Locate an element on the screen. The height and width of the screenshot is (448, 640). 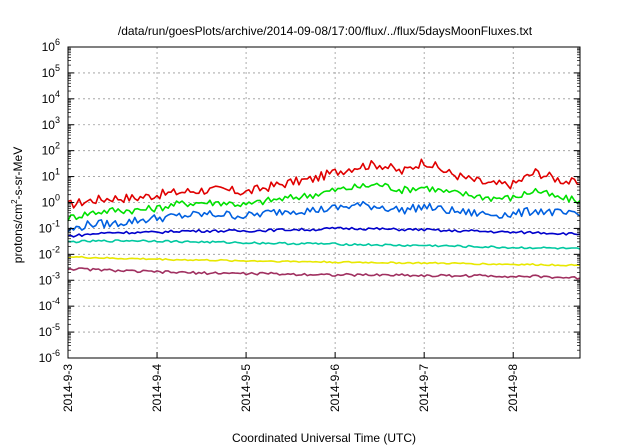
x-tick-label: 2014-9-7 is located at coordinates (424, 388).